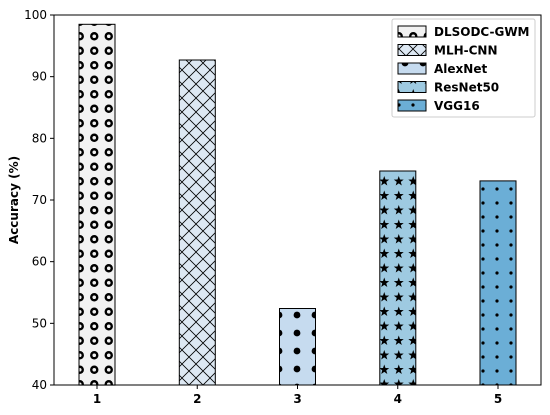  I want to click on y-axis-title: Accuracy (%), so click(14, 200).